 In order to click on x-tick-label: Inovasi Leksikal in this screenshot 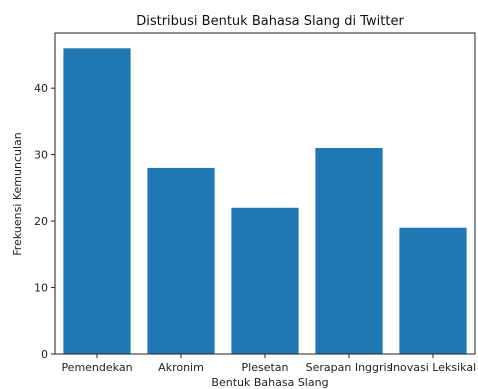, I will do `click(433, 367)`.